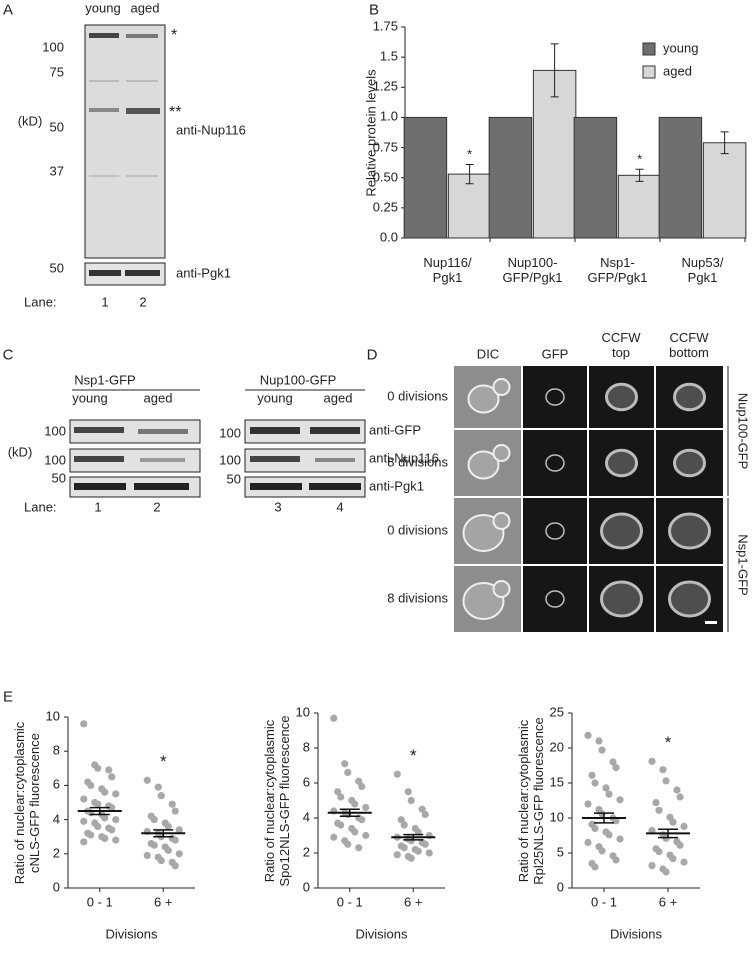  Describe the element at coordinates (388, 237) in the screenshot. I see `y-tick-label: 0.0` at that location.